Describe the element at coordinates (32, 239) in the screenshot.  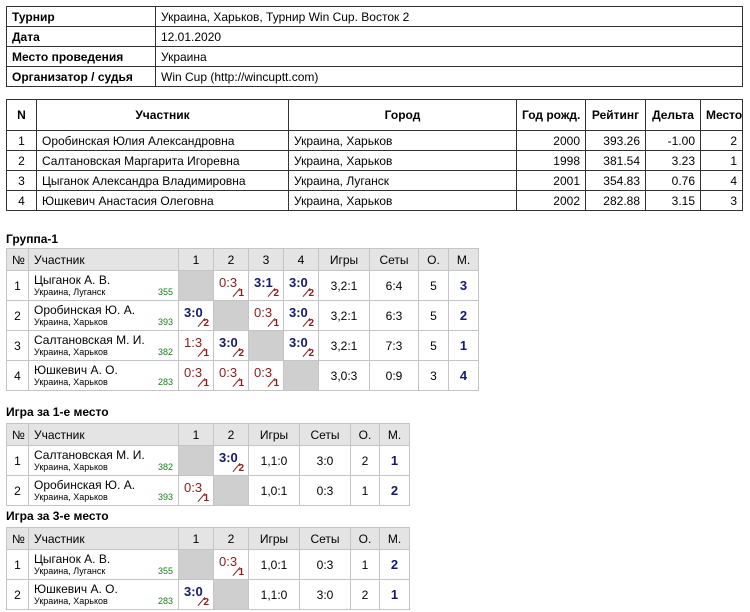
I see `group-title: Группа-1` at that location.